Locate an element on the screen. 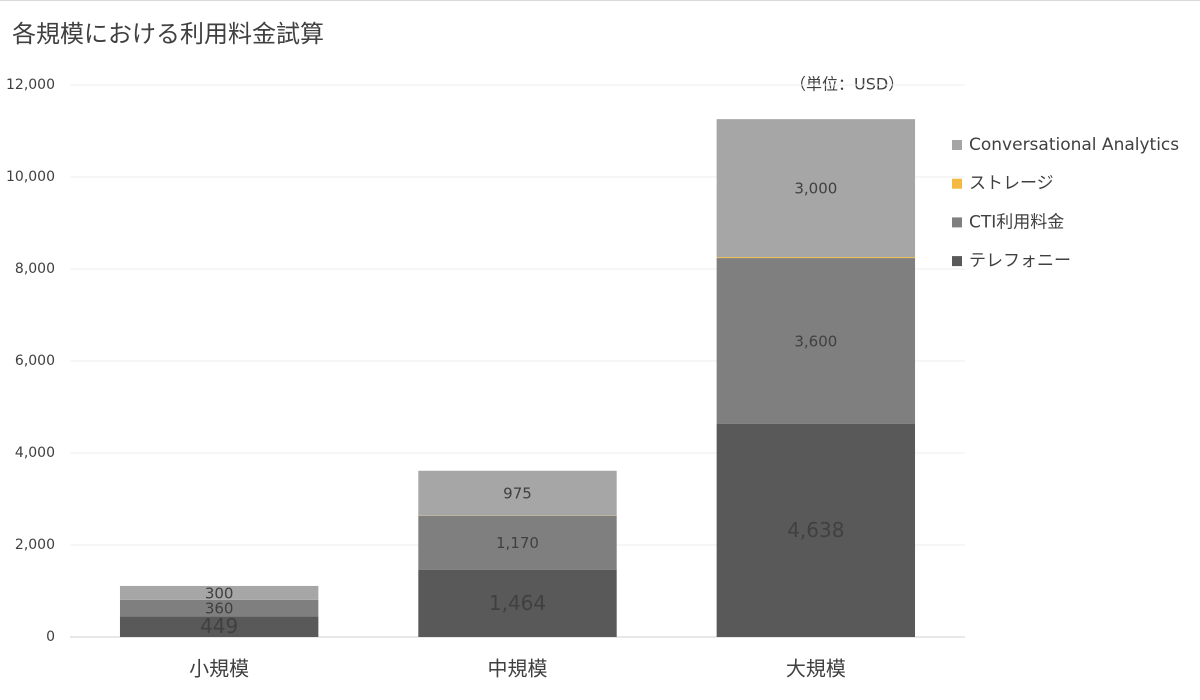 The height and width of the screenshot is (700, 1200). x-tick-label: 小規模 is located at coordinates (219, 669).